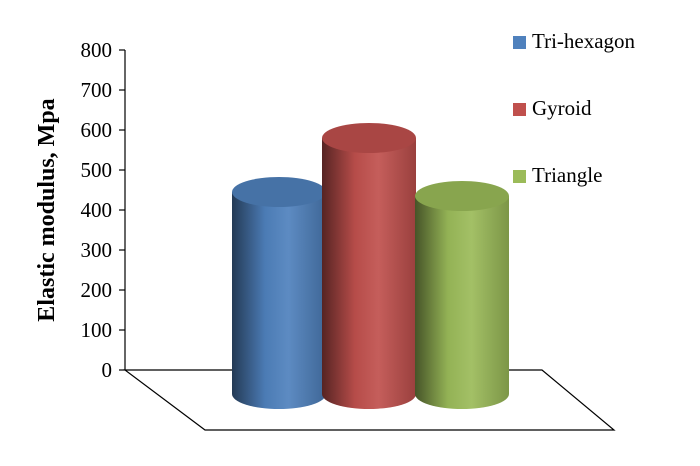  I want to click on y-tick-label: 300, so click(97, 250).